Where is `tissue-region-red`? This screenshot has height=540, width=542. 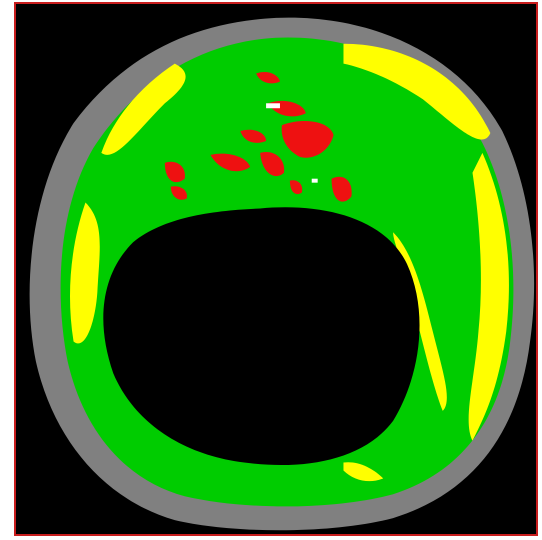
tissue-region-red is located at coordinates (258, 136).